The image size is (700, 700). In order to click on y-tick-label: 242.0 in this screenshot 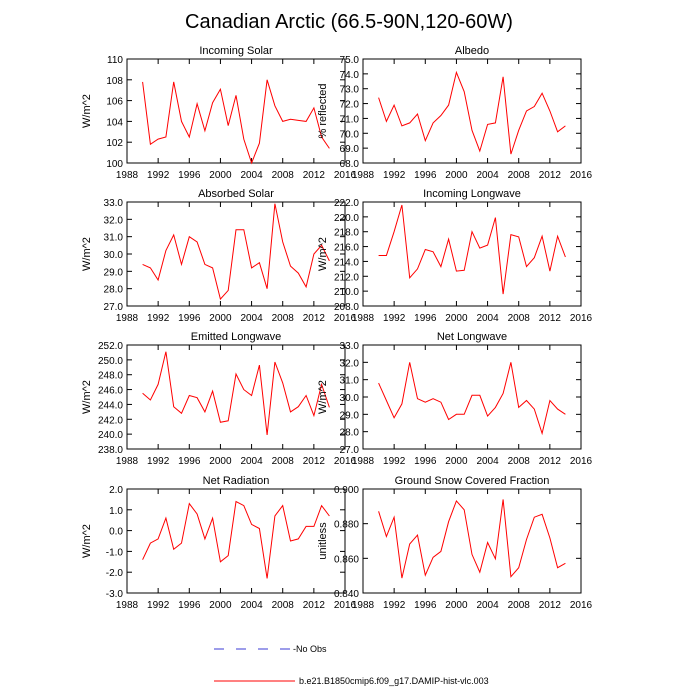, I will do `click(110, 420)`.